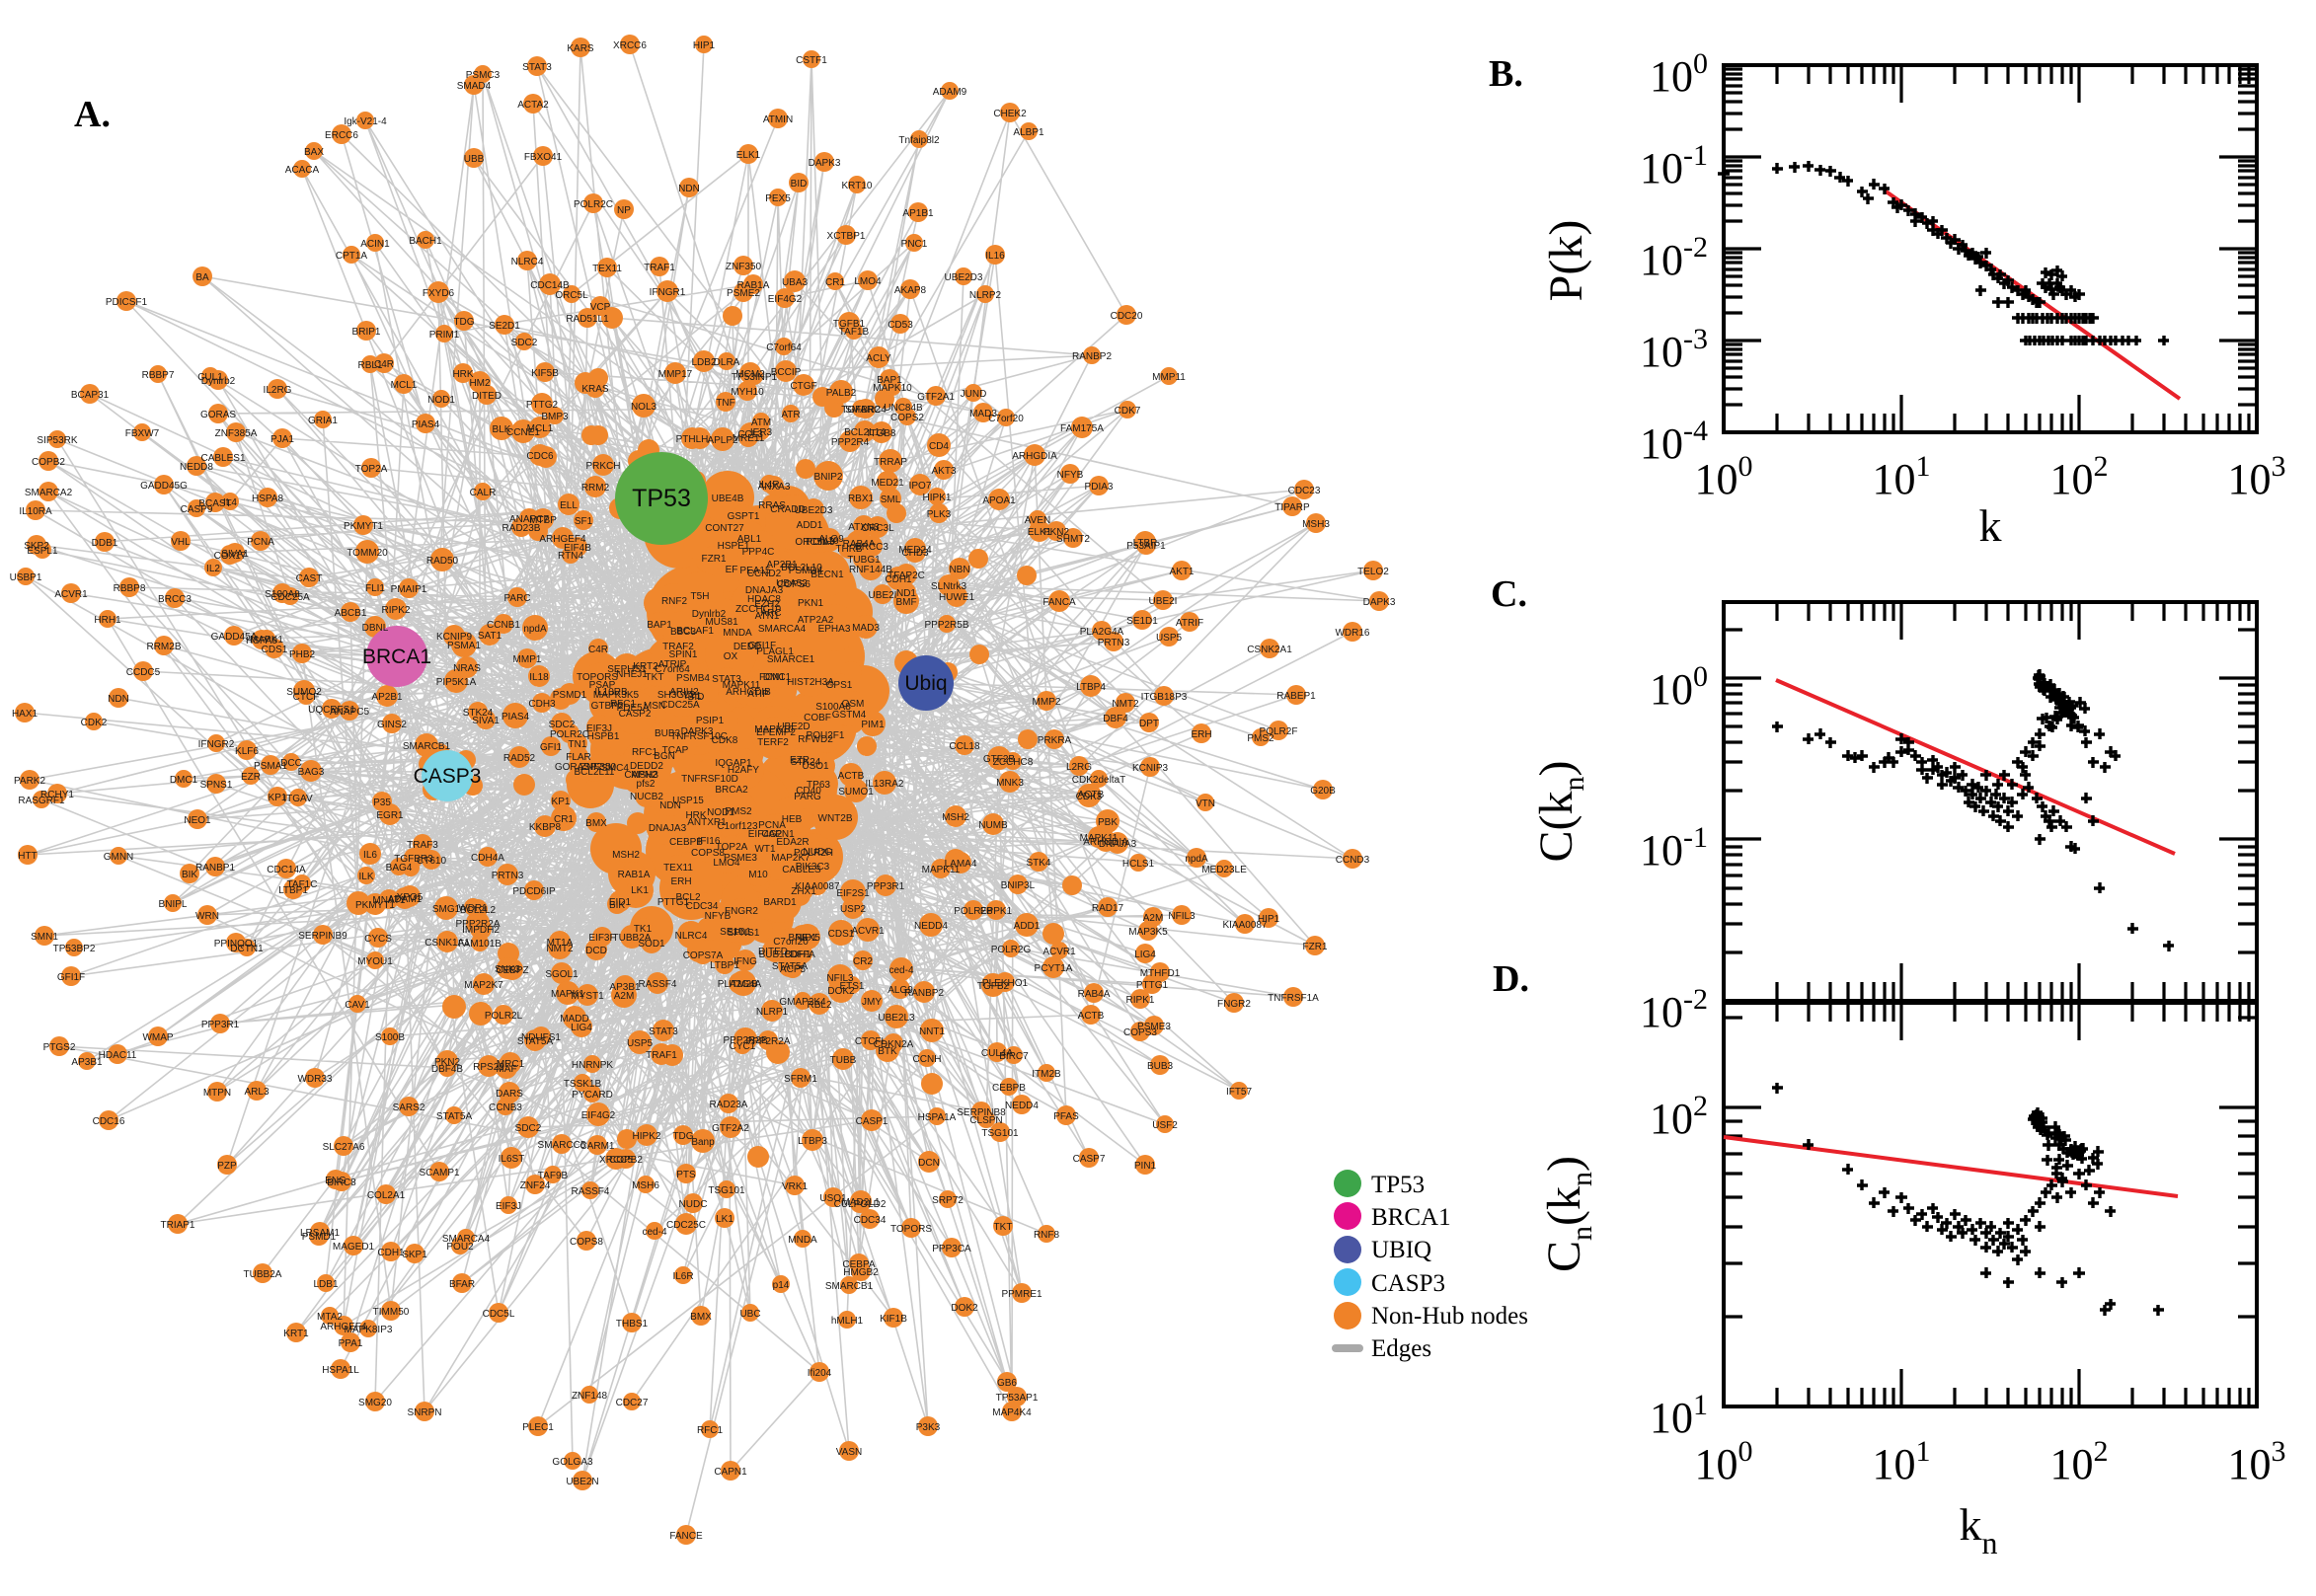 This screenshot has height=1596, width=2316. I want to click on svg-text: PPP3CA, so click(952, 1249).